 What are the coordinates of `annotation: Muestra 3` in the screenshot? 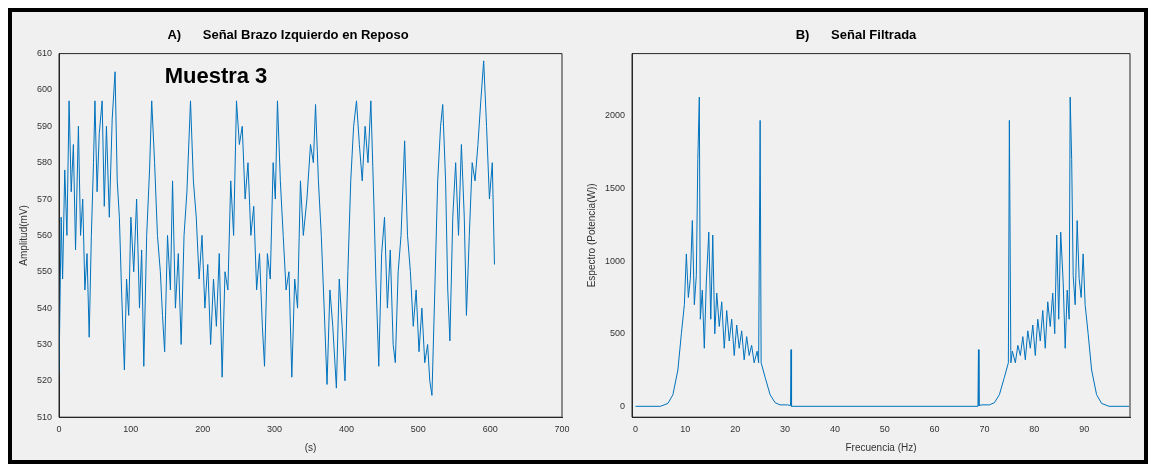 It's located at (216, 75).